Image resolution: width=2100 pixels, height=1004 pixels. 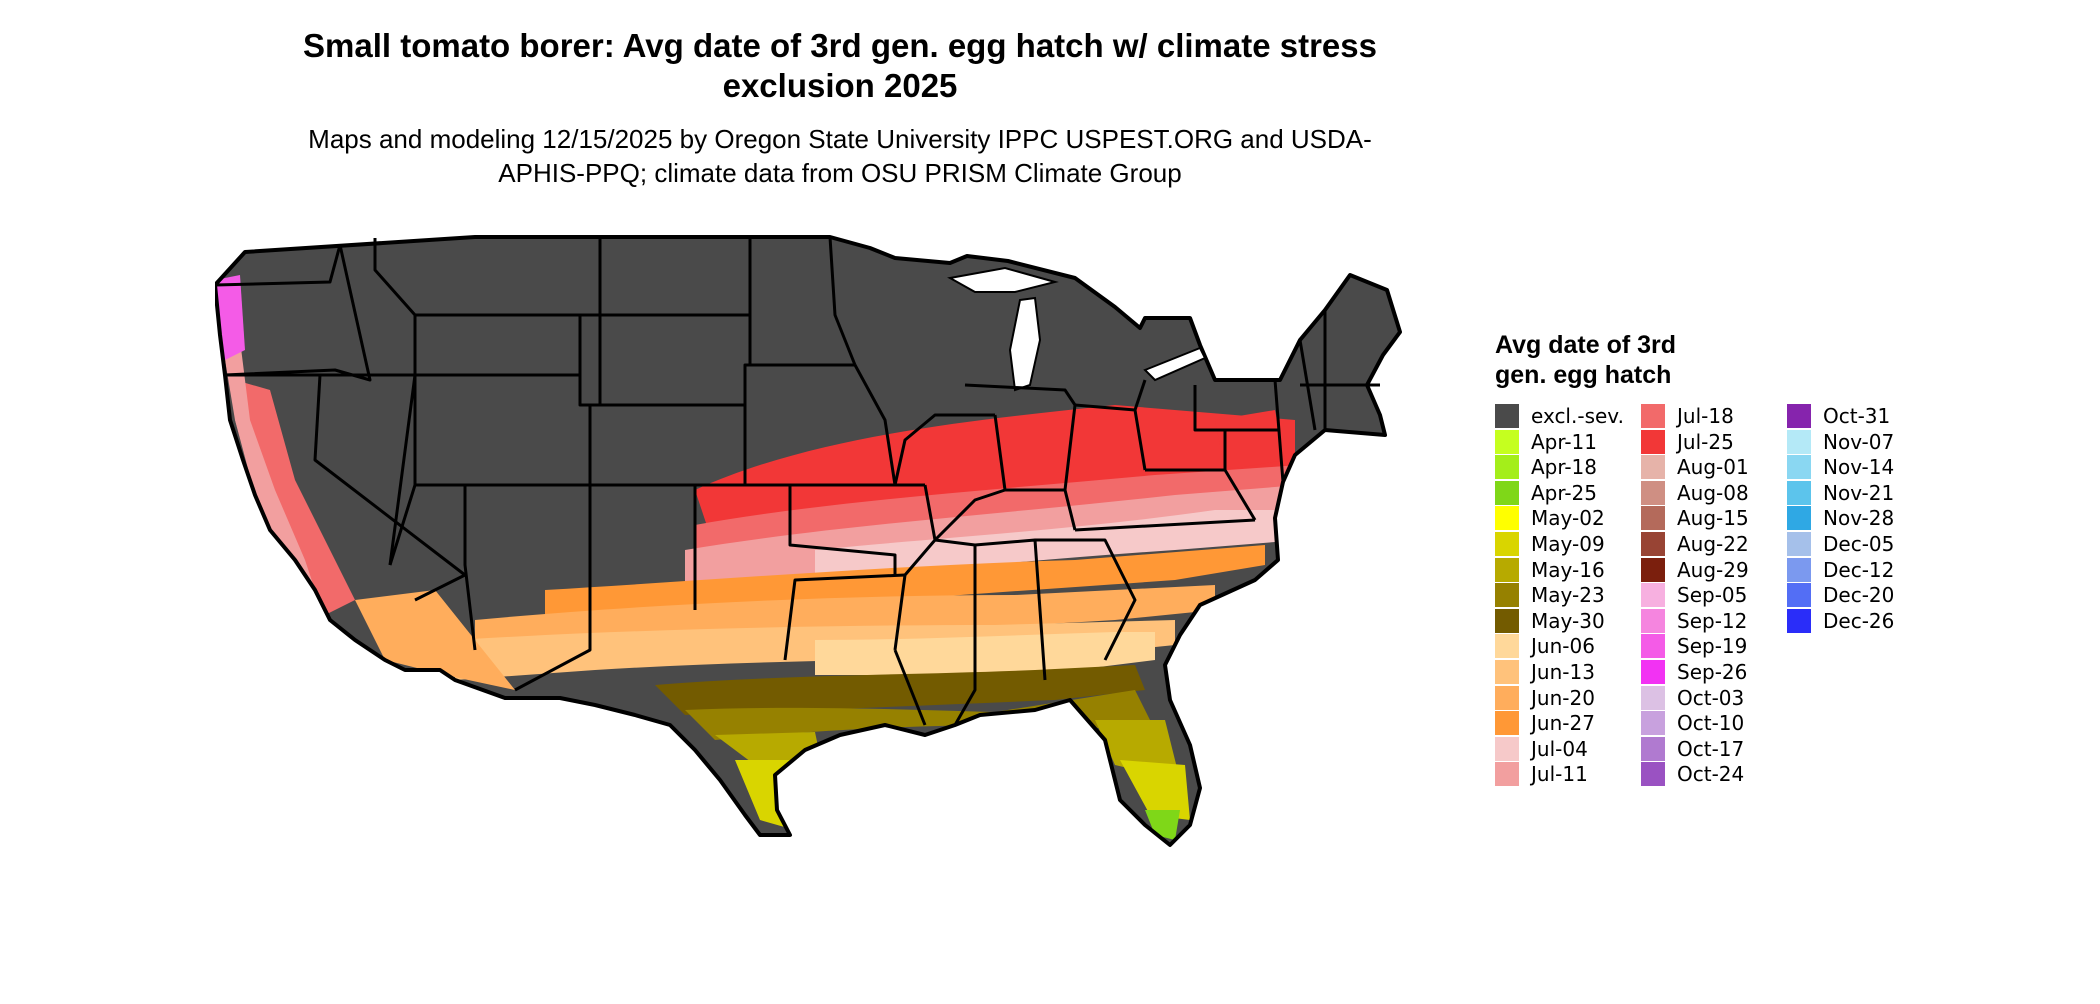 I want to click on legend-label: Oct-24, so click(x=1711, y=774).